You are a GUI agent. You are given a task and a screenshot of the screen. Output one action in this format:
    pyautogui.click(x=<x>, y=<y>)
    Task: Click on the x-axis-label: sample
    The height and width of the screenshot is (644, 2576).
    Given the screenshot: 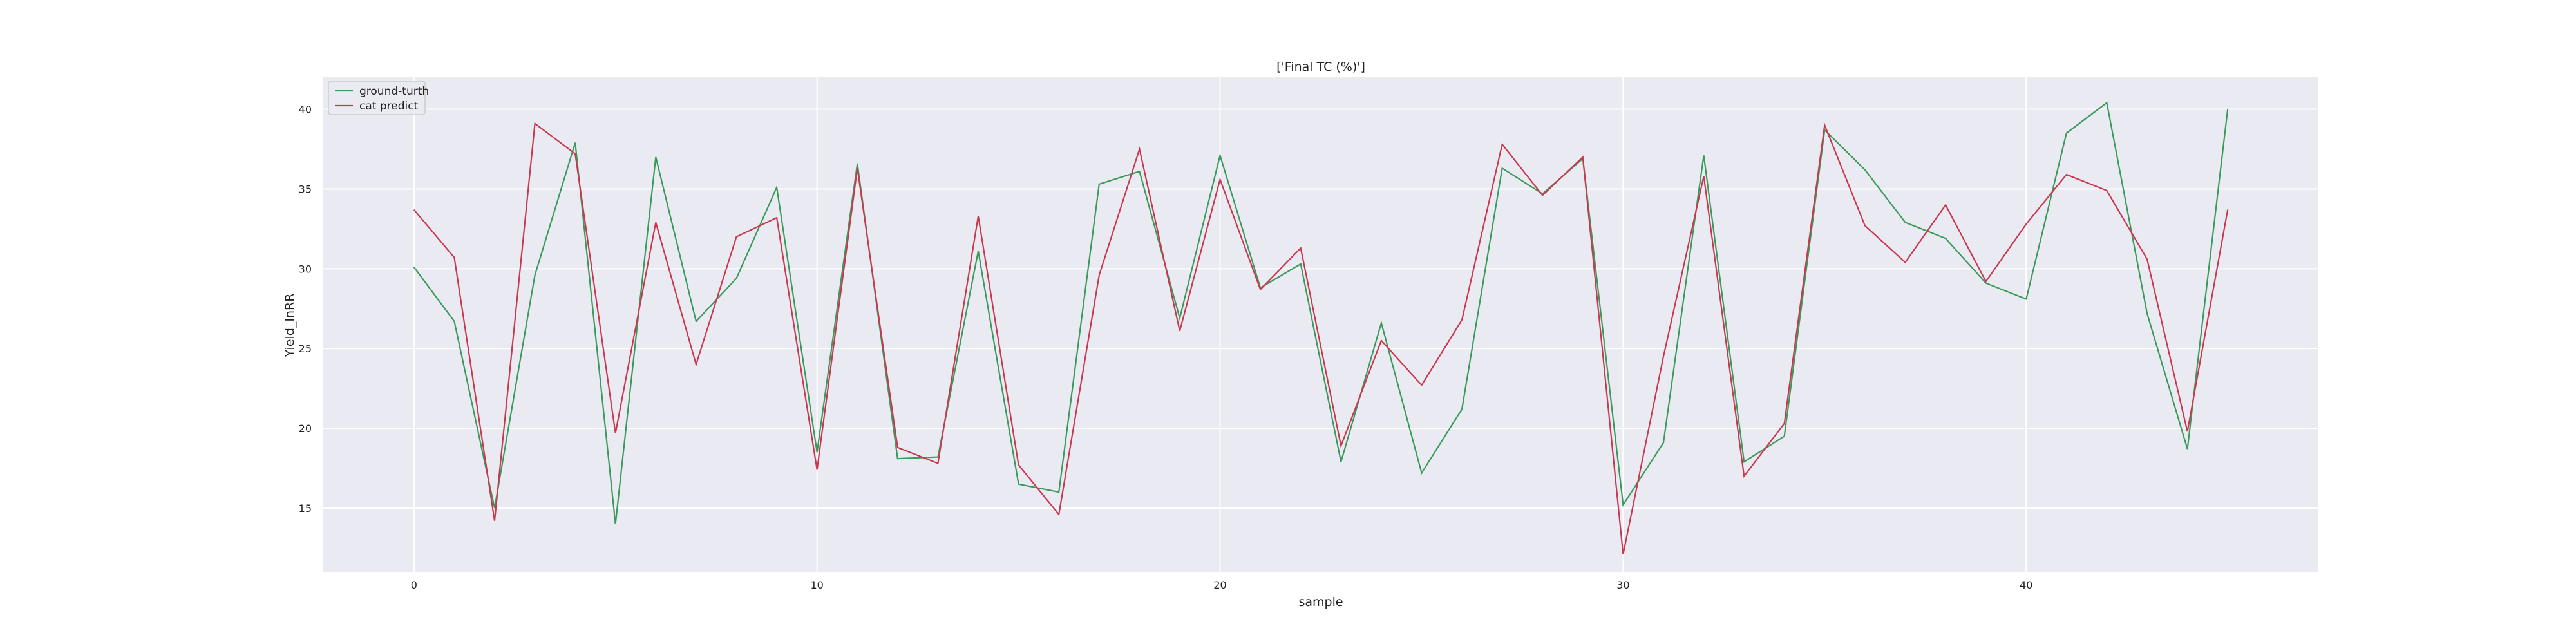 What is the action you would take?
    pyautogui.click(x=1320, y=602)
    